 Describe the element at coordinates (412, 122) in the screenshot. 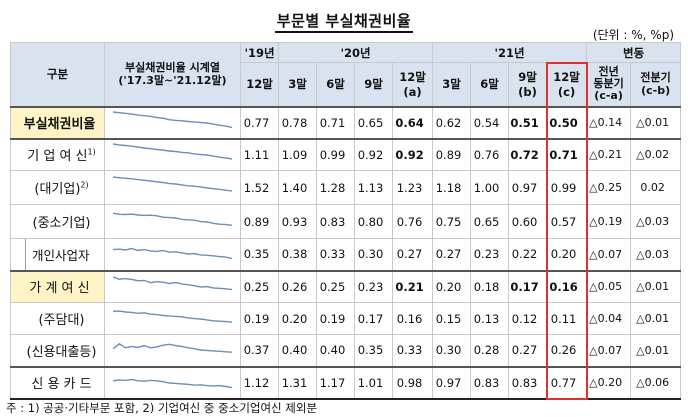

I see `value-cell: 0.64` at that location.